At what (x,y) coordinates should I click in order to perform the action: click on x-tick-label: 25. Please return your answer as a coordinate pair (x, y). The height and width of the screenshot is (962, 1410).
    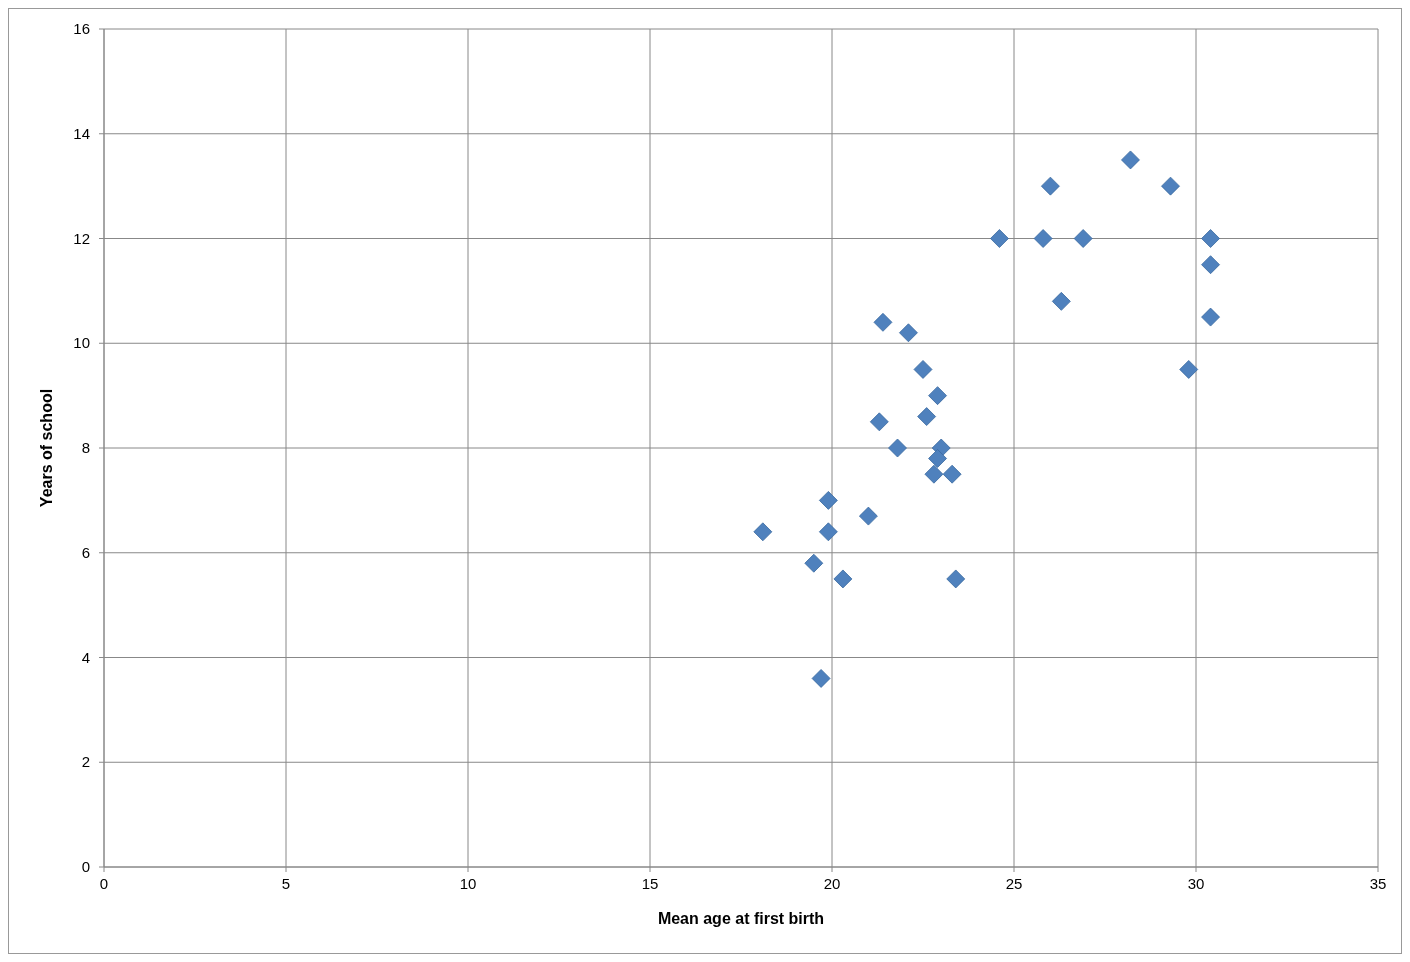
    Looking at the image, I should click on (1014, 883).